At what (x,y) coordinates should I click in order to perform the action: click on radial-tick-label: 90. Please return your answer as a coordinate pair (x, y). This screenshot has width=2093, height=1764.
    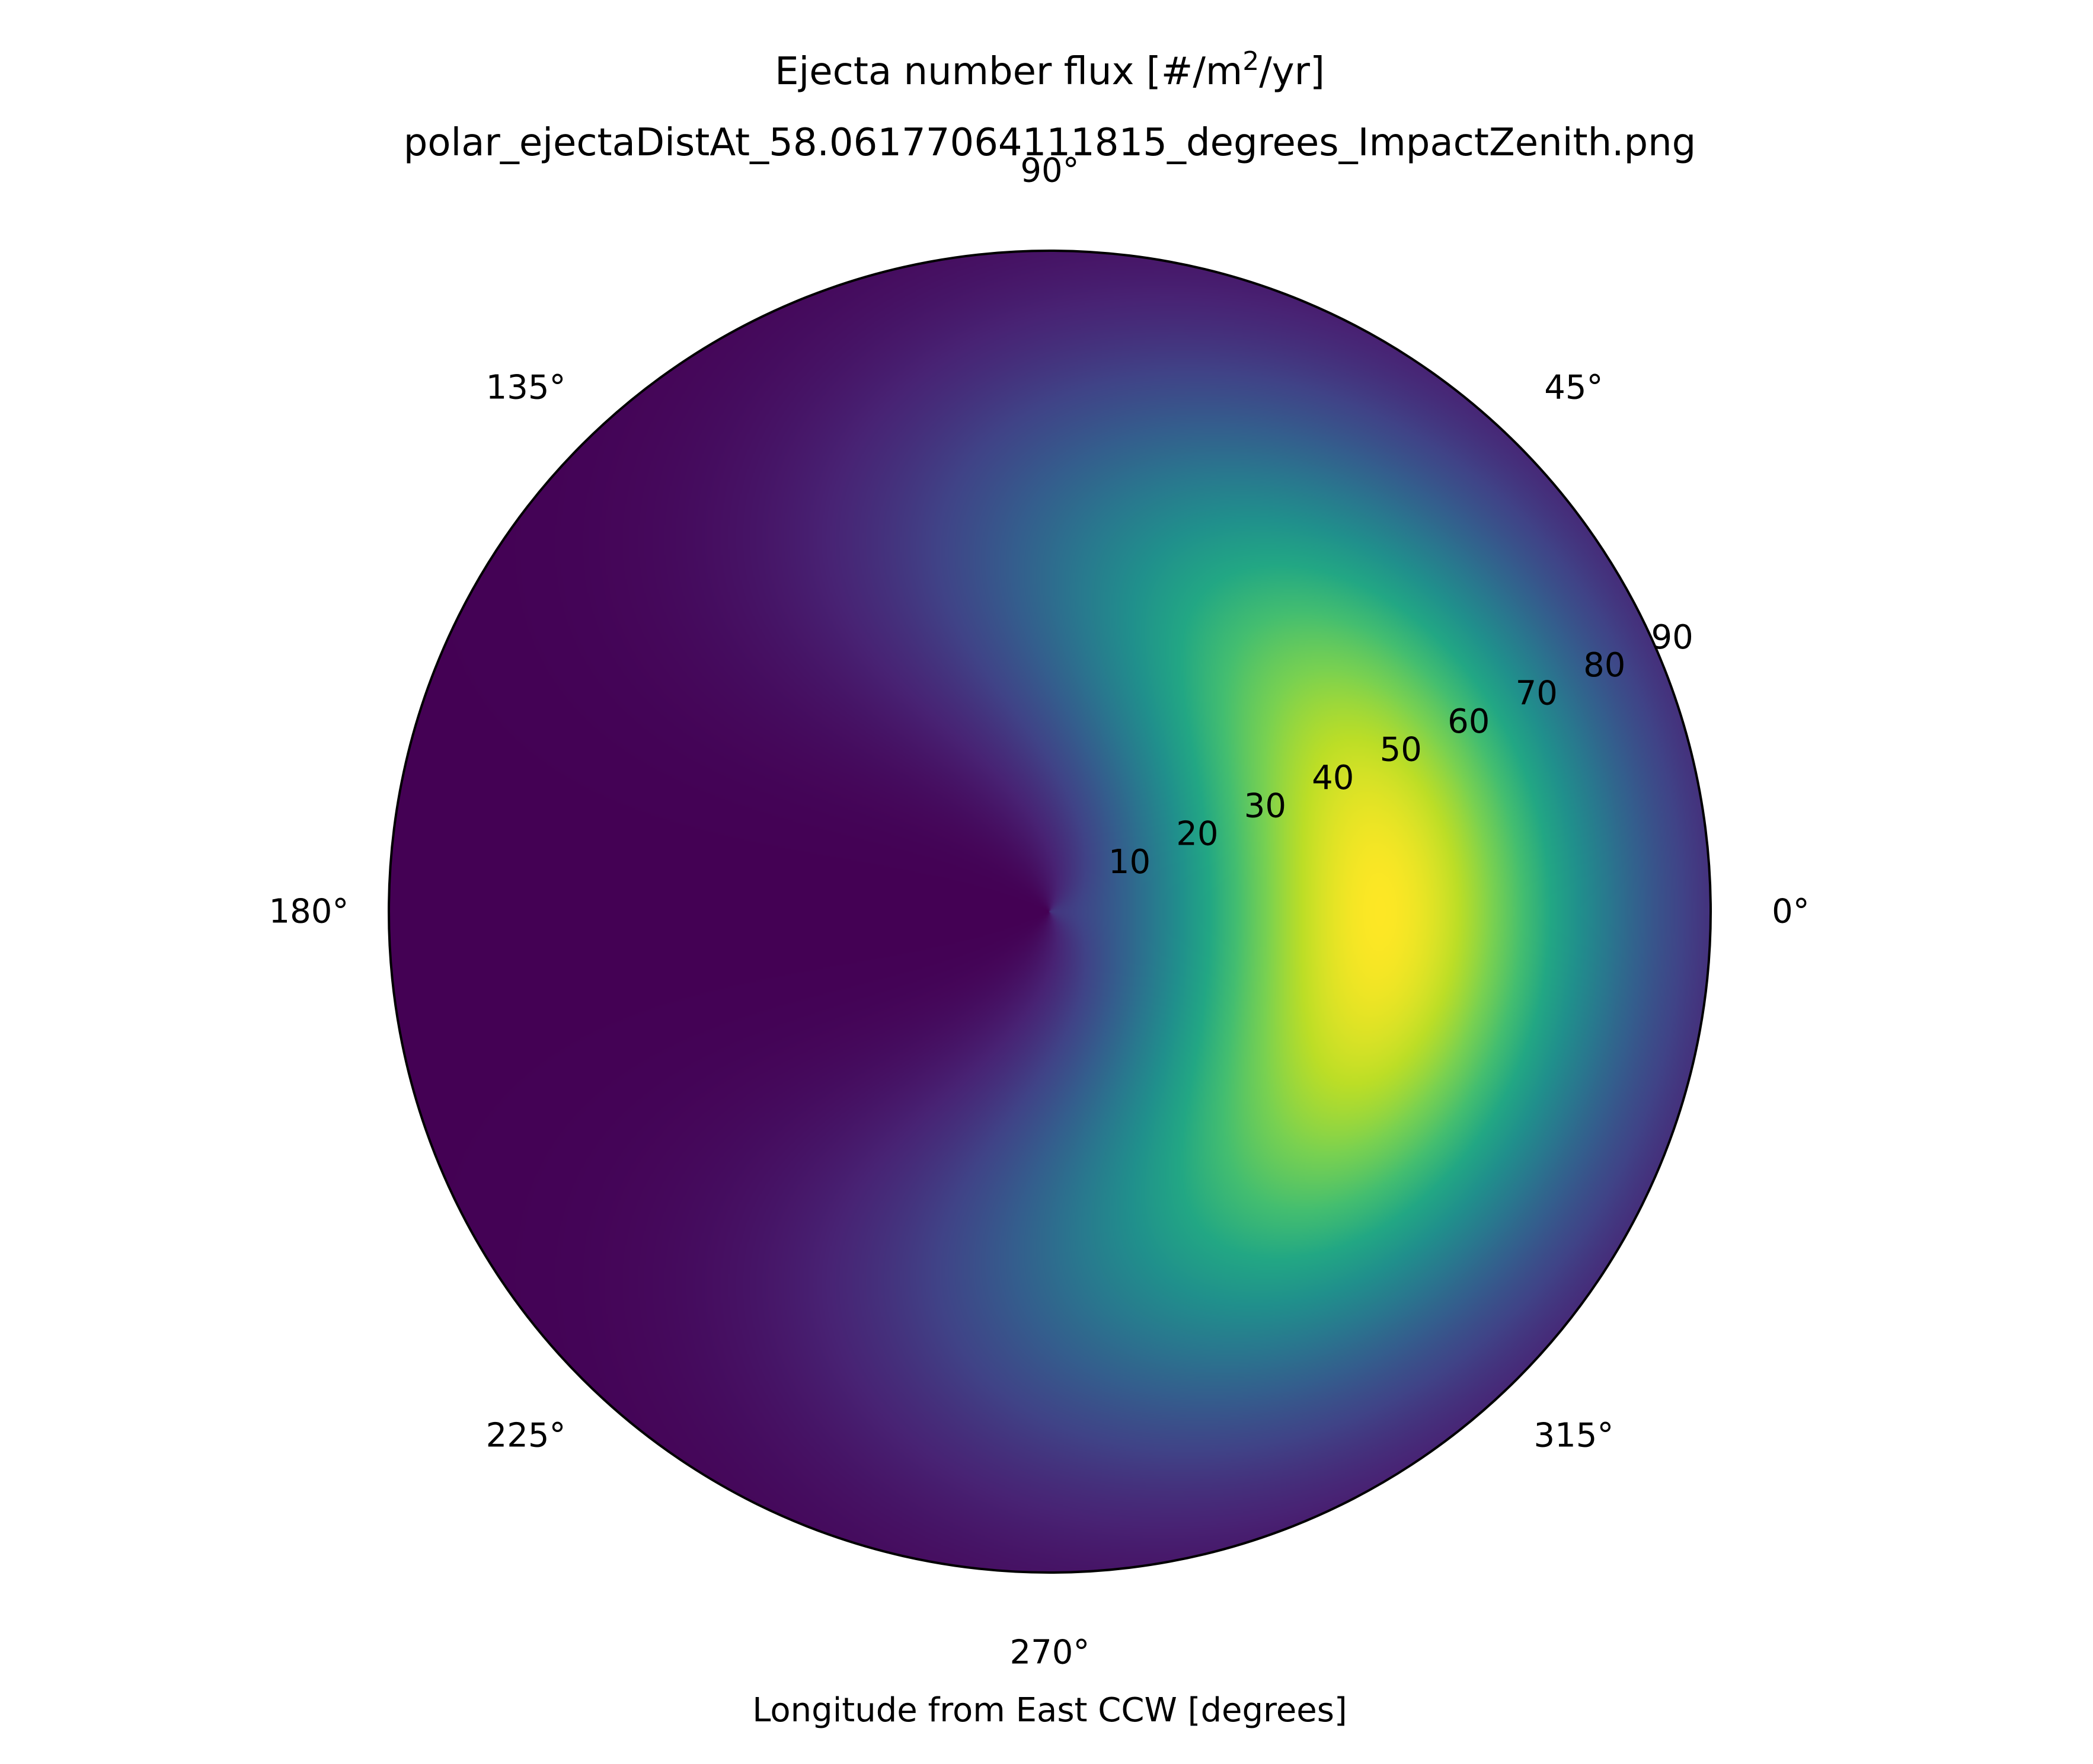
    Looking at the image, I should click on (1672, 638).